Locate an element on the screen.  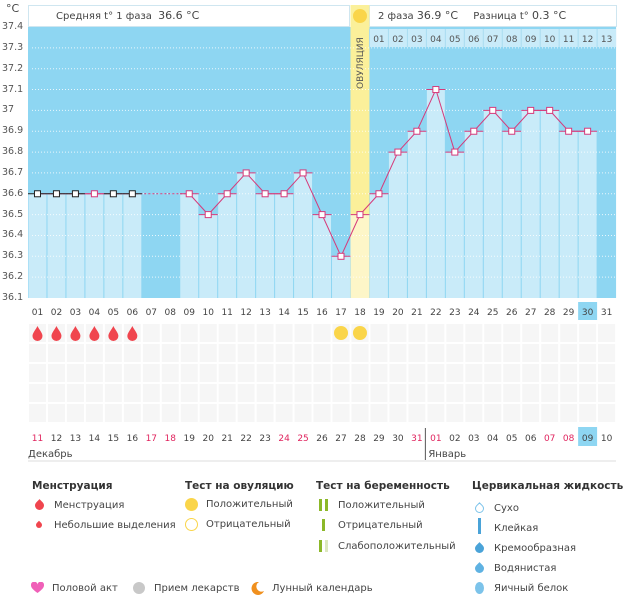
pill-icon is located at coordinates (139, 588).